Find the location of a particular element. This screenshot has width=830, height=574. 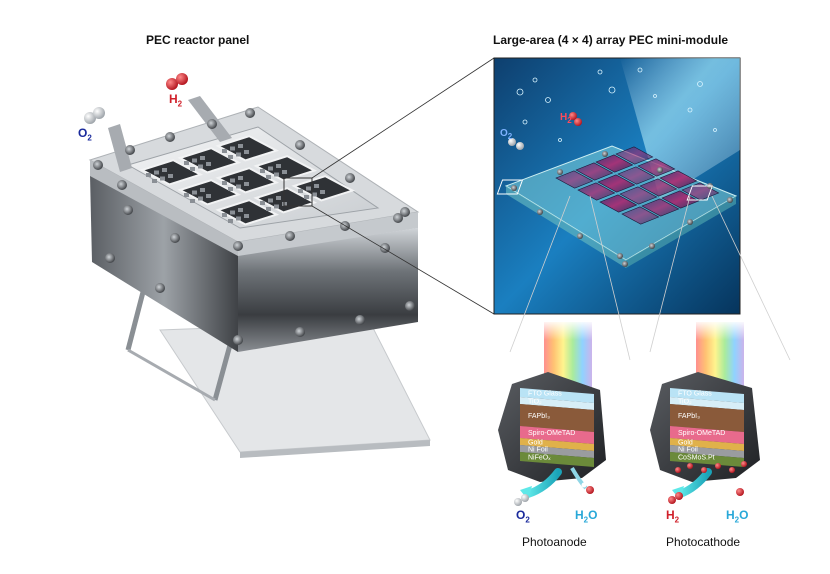

cathode-arrow-left is located at coordinates (694, 483).